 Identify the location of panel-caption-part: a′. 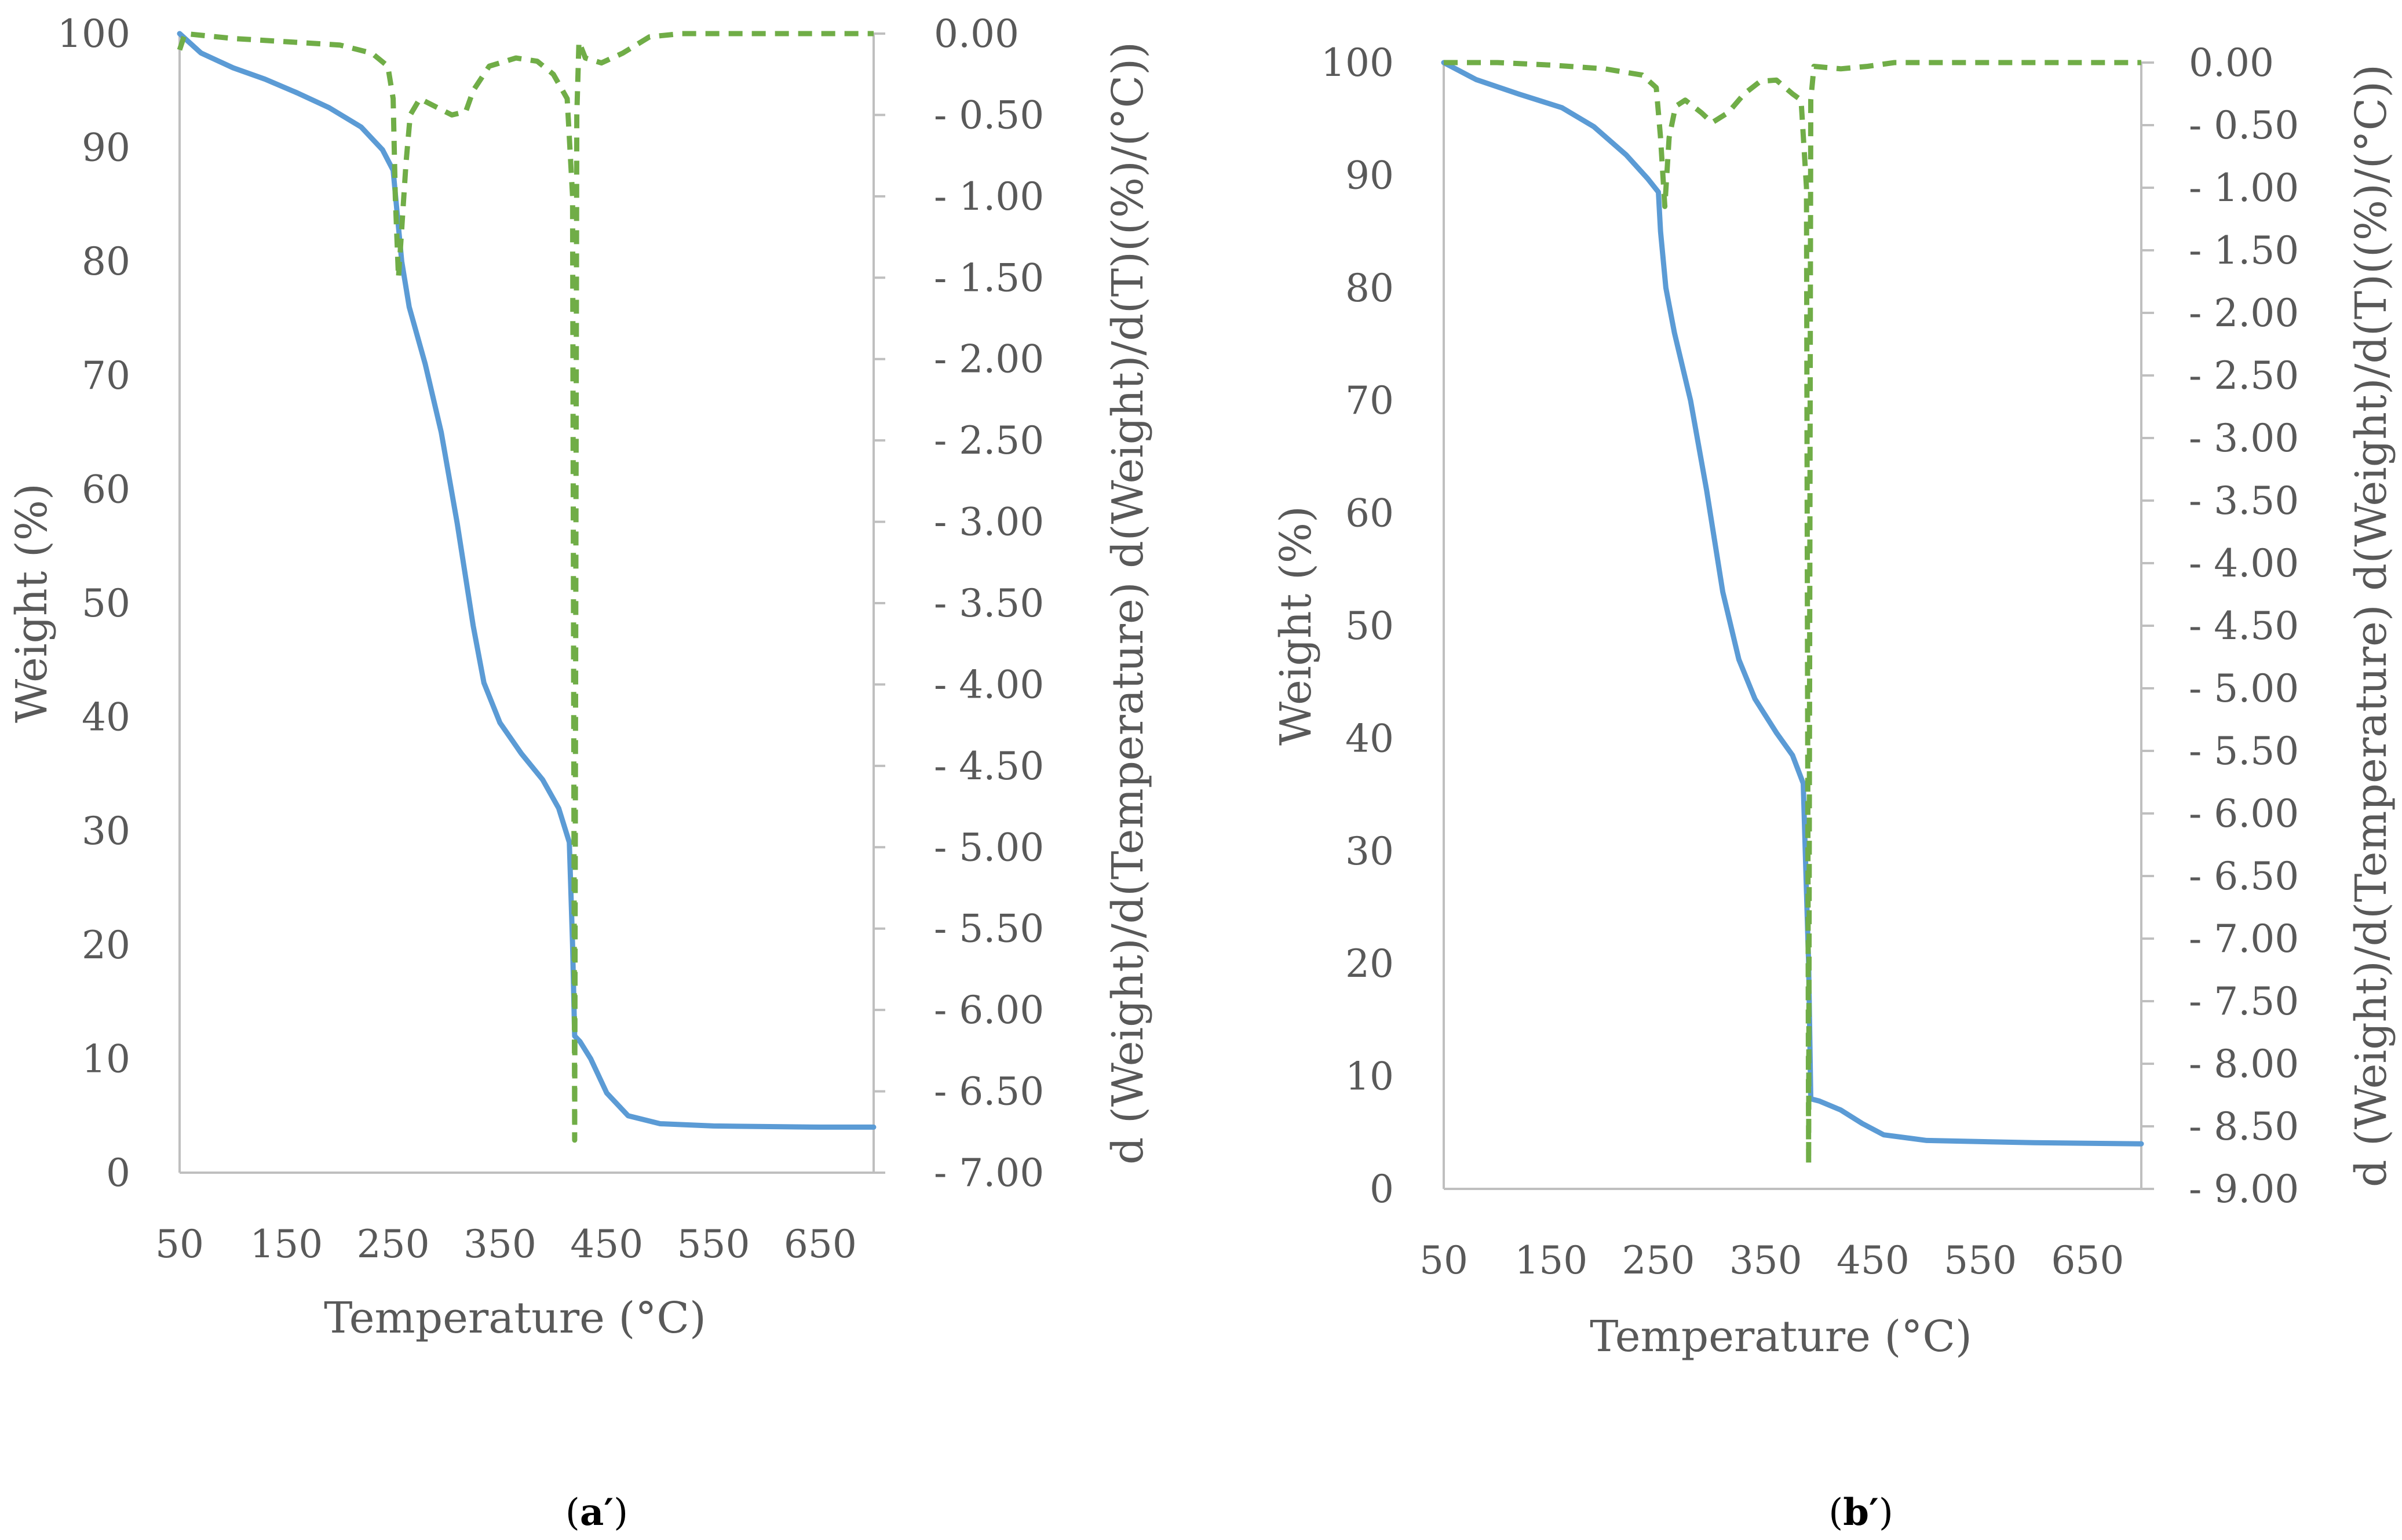
(597, 1512).